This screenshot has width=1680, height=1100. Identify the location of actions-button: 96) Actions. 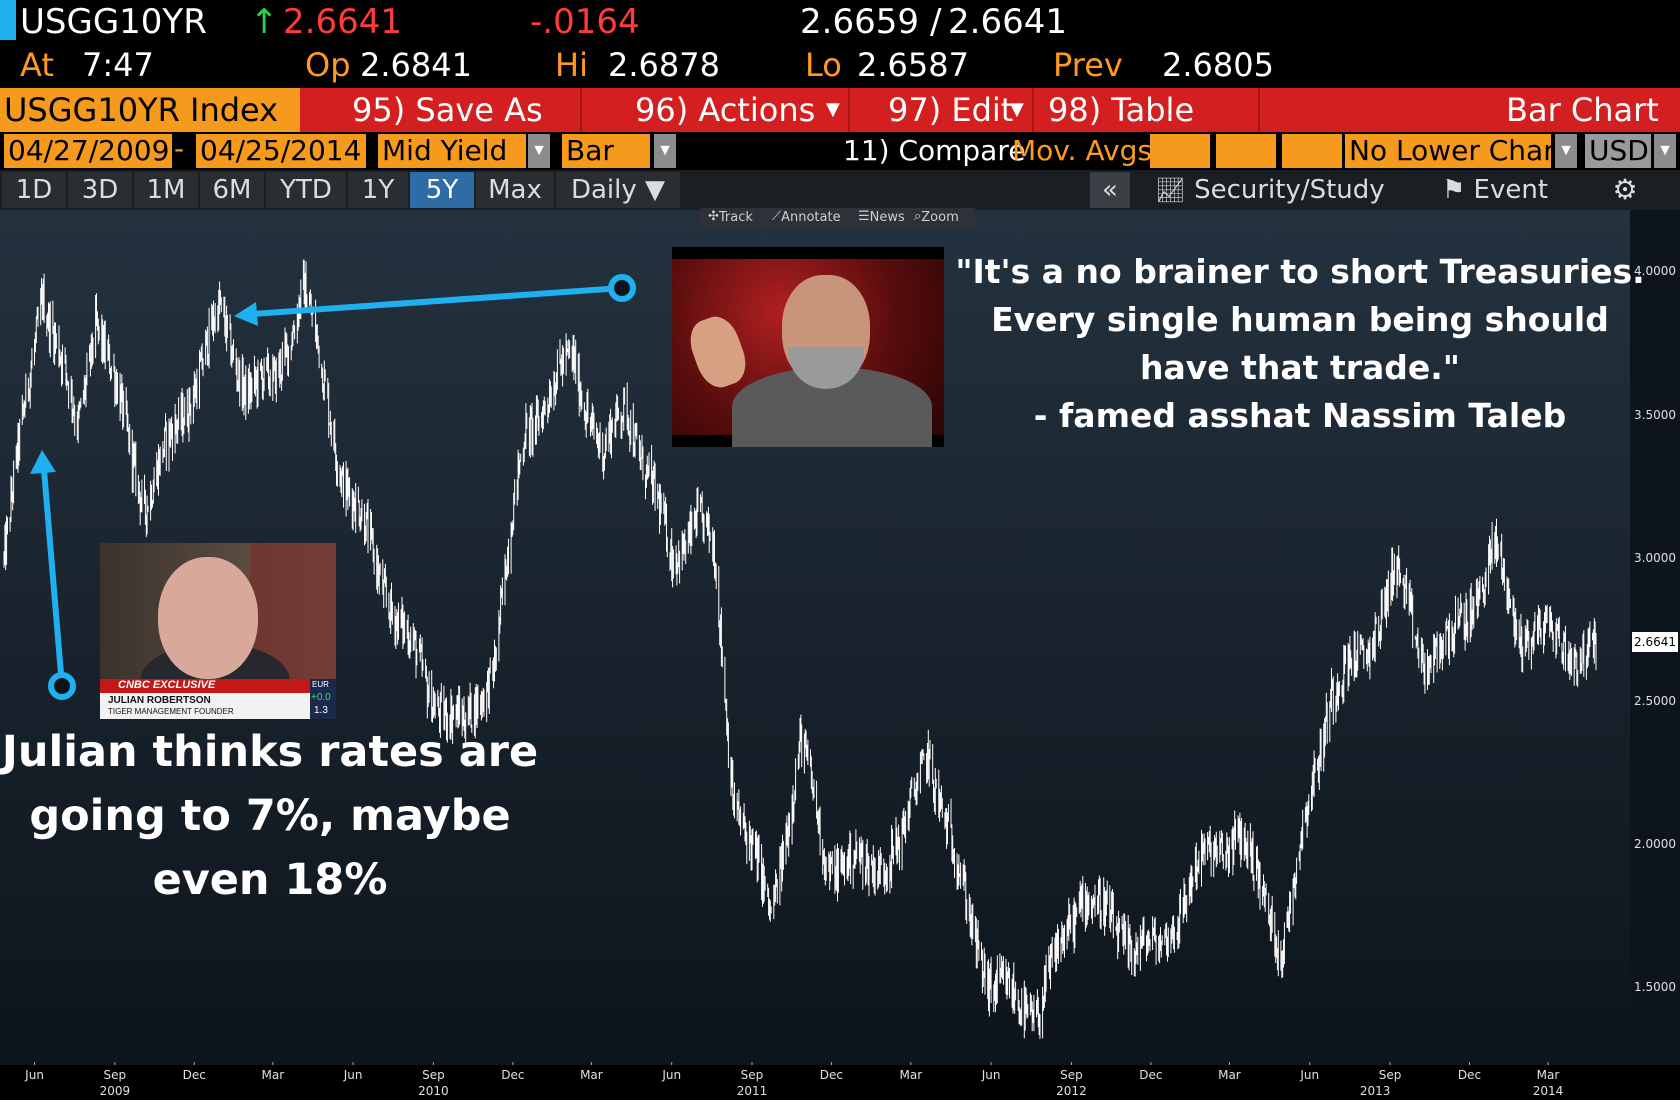
(725, 110).